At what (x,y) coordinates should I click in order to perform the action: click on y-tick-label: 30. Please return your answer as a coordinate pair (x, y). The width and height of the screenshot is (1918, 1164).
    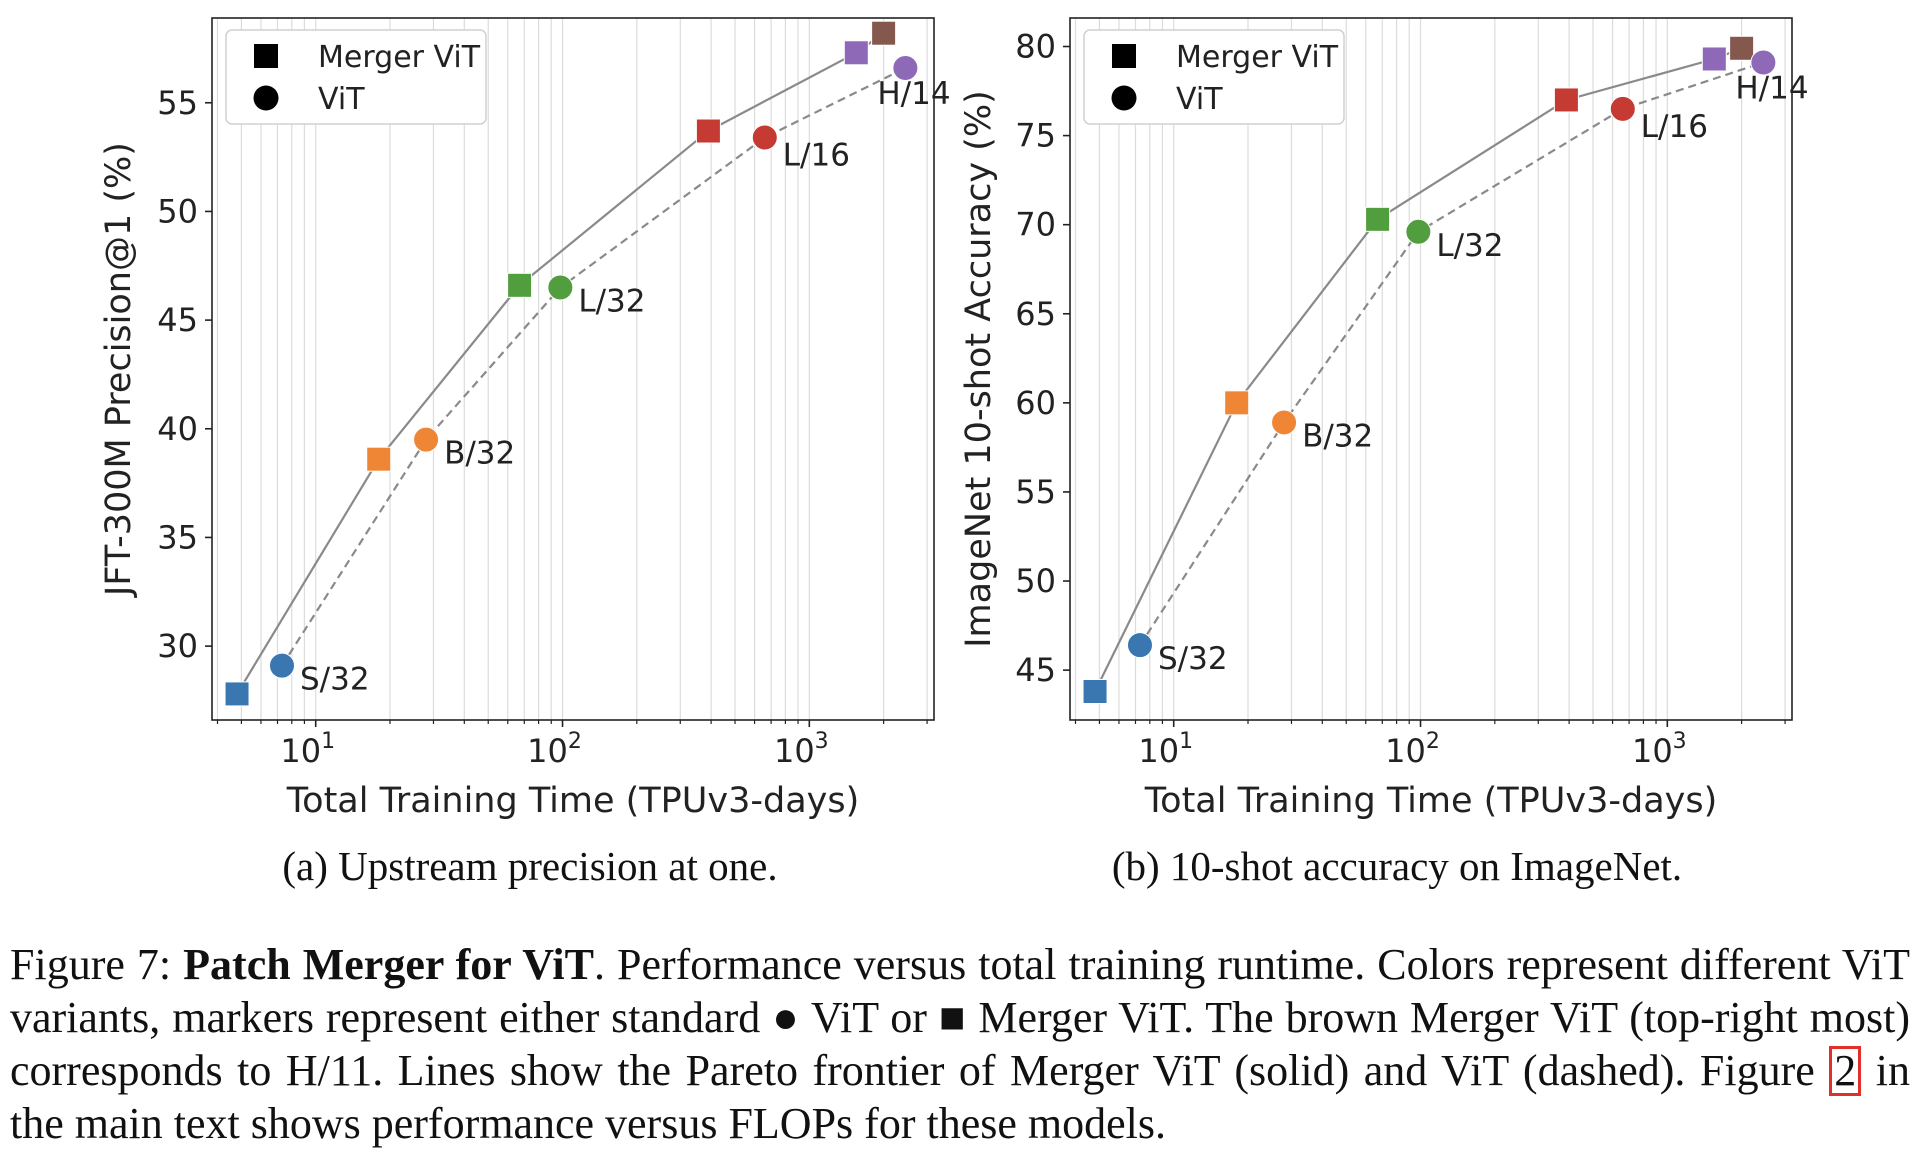
    Looking at the image, I should click on (177, 646).